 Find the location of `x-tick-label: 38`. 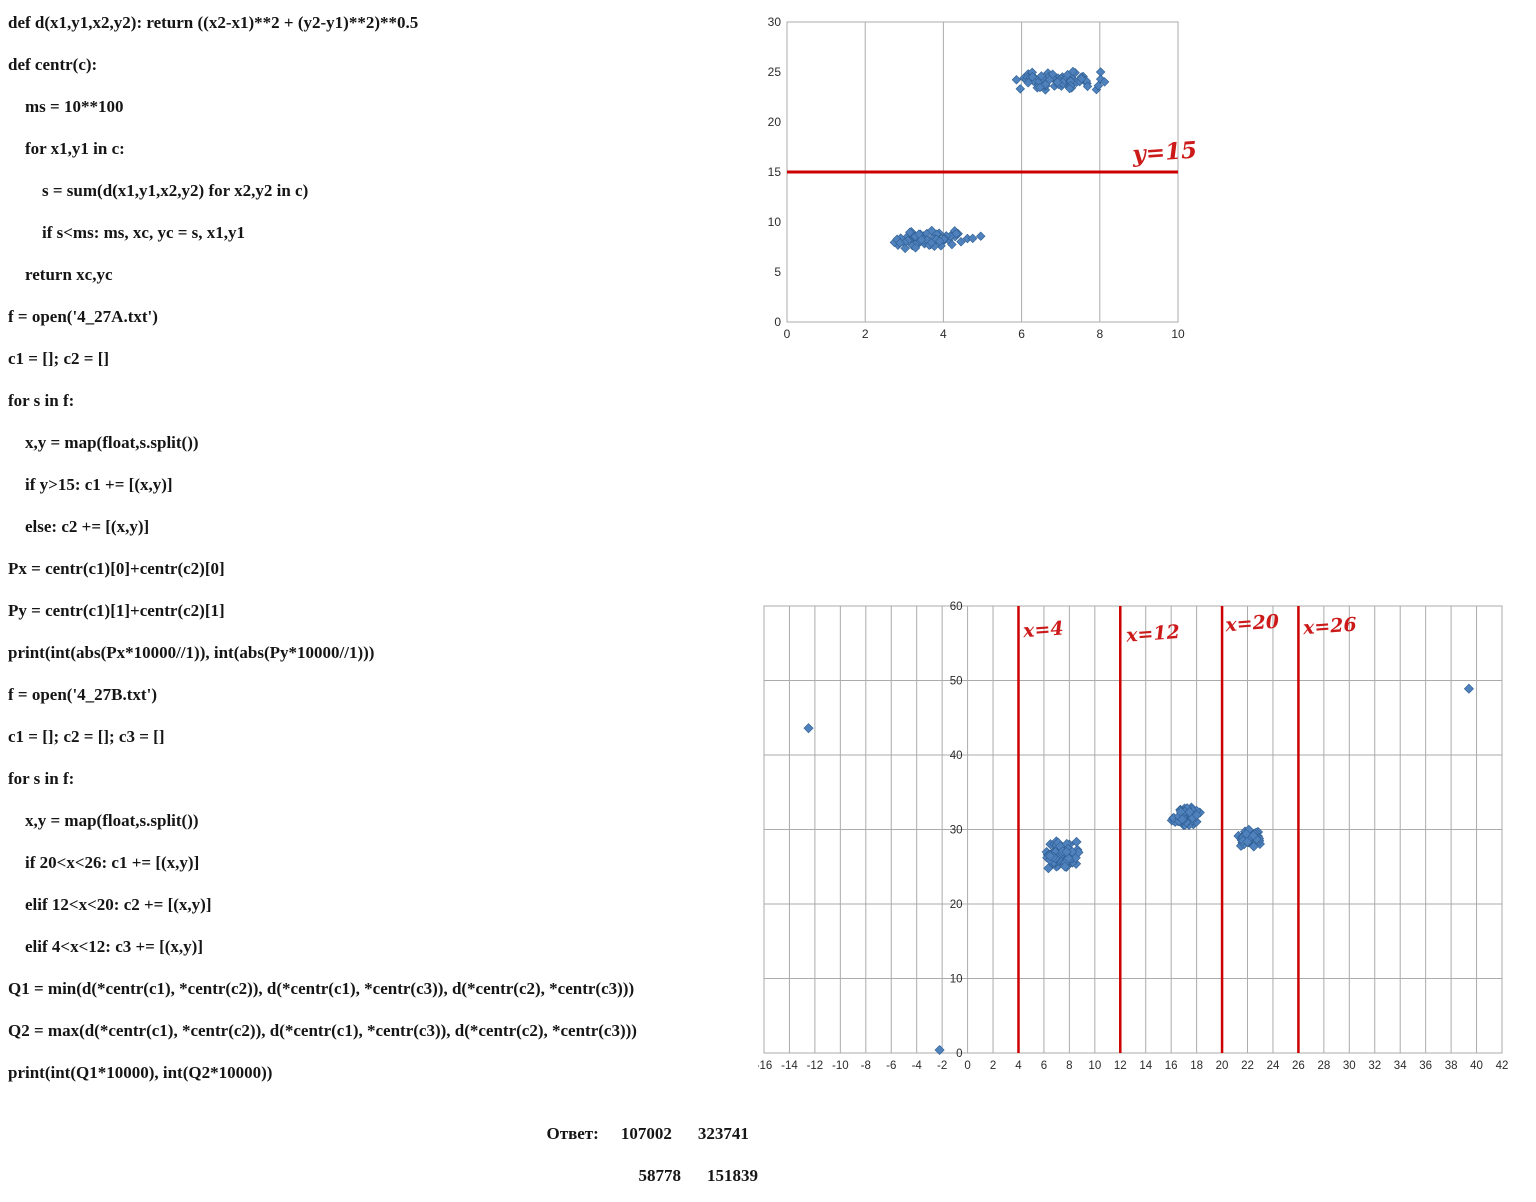

x-tick-label: 38 is located at coordinates (1451, 1066).